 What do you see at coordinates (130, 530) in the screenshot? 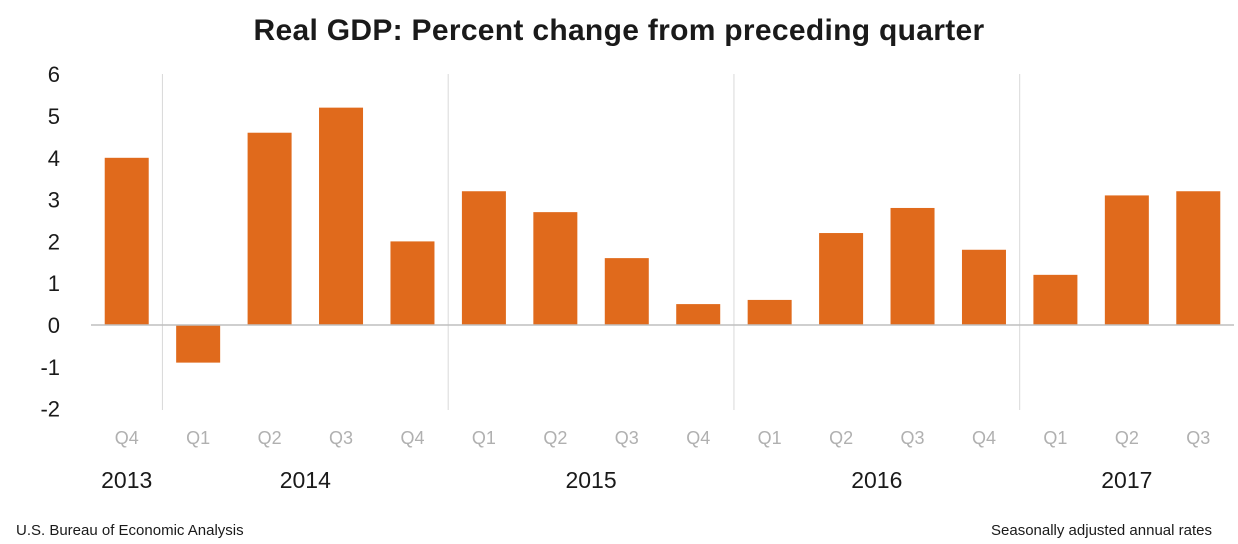
I see `source-note: U.S. Bureau of Economic Analysis` at bounding box center [130, 530].